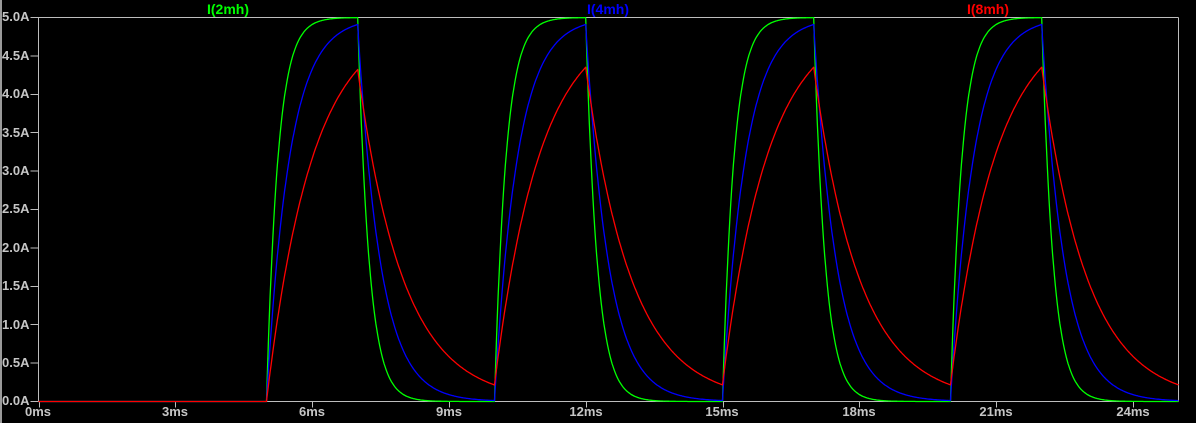 The image size is (1196, 423). Describe the element at coordinates (722, 411) in the screenshot. I see `x-tick-label-15ms: 15ms` at that location.